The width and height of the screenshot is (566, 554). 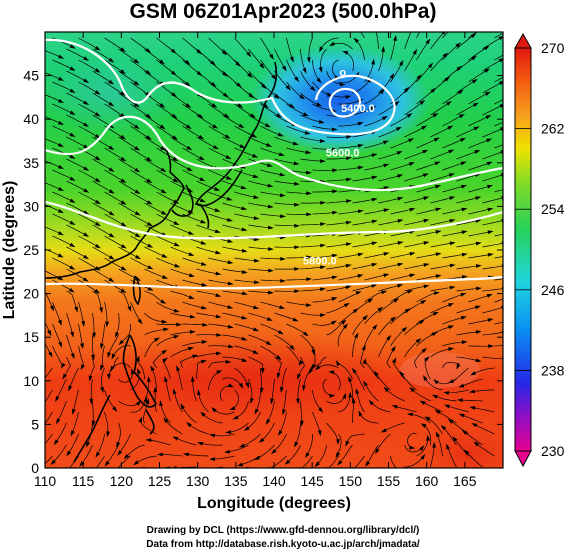 I want to click on y-tick-label: 45, so click(x=31, y=76).